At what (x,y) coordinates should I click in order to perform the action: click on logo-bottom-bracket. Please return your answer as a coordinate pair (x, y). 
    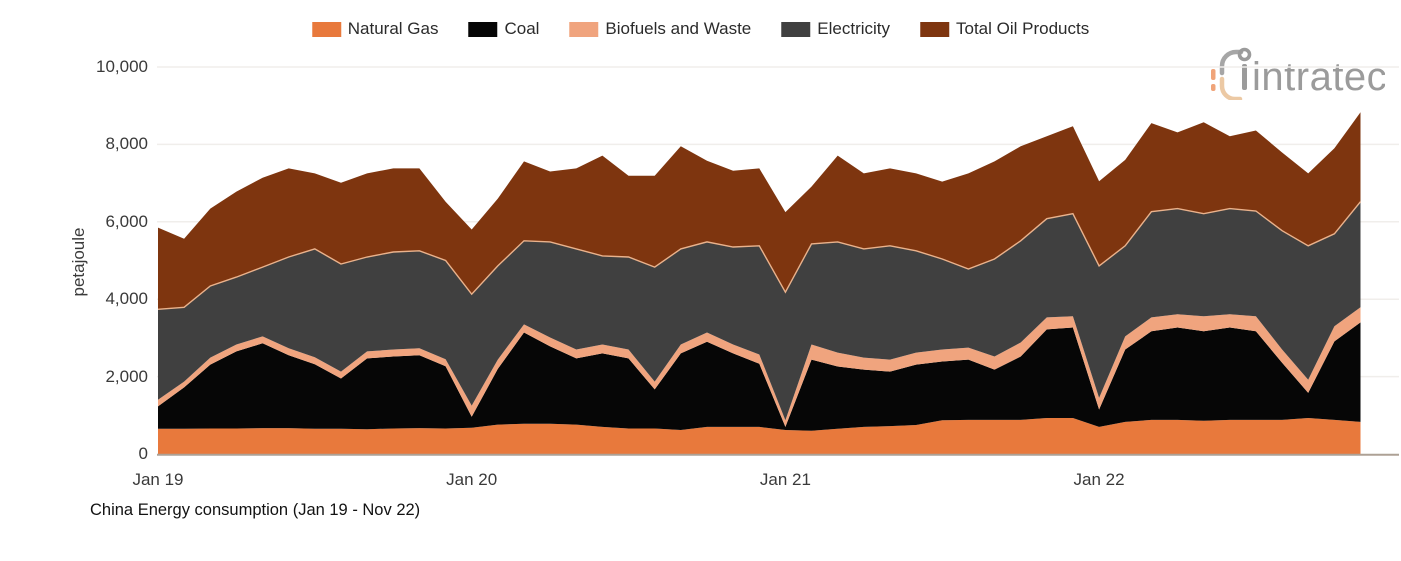
    Looking at the image, I should click on (1231, 89).